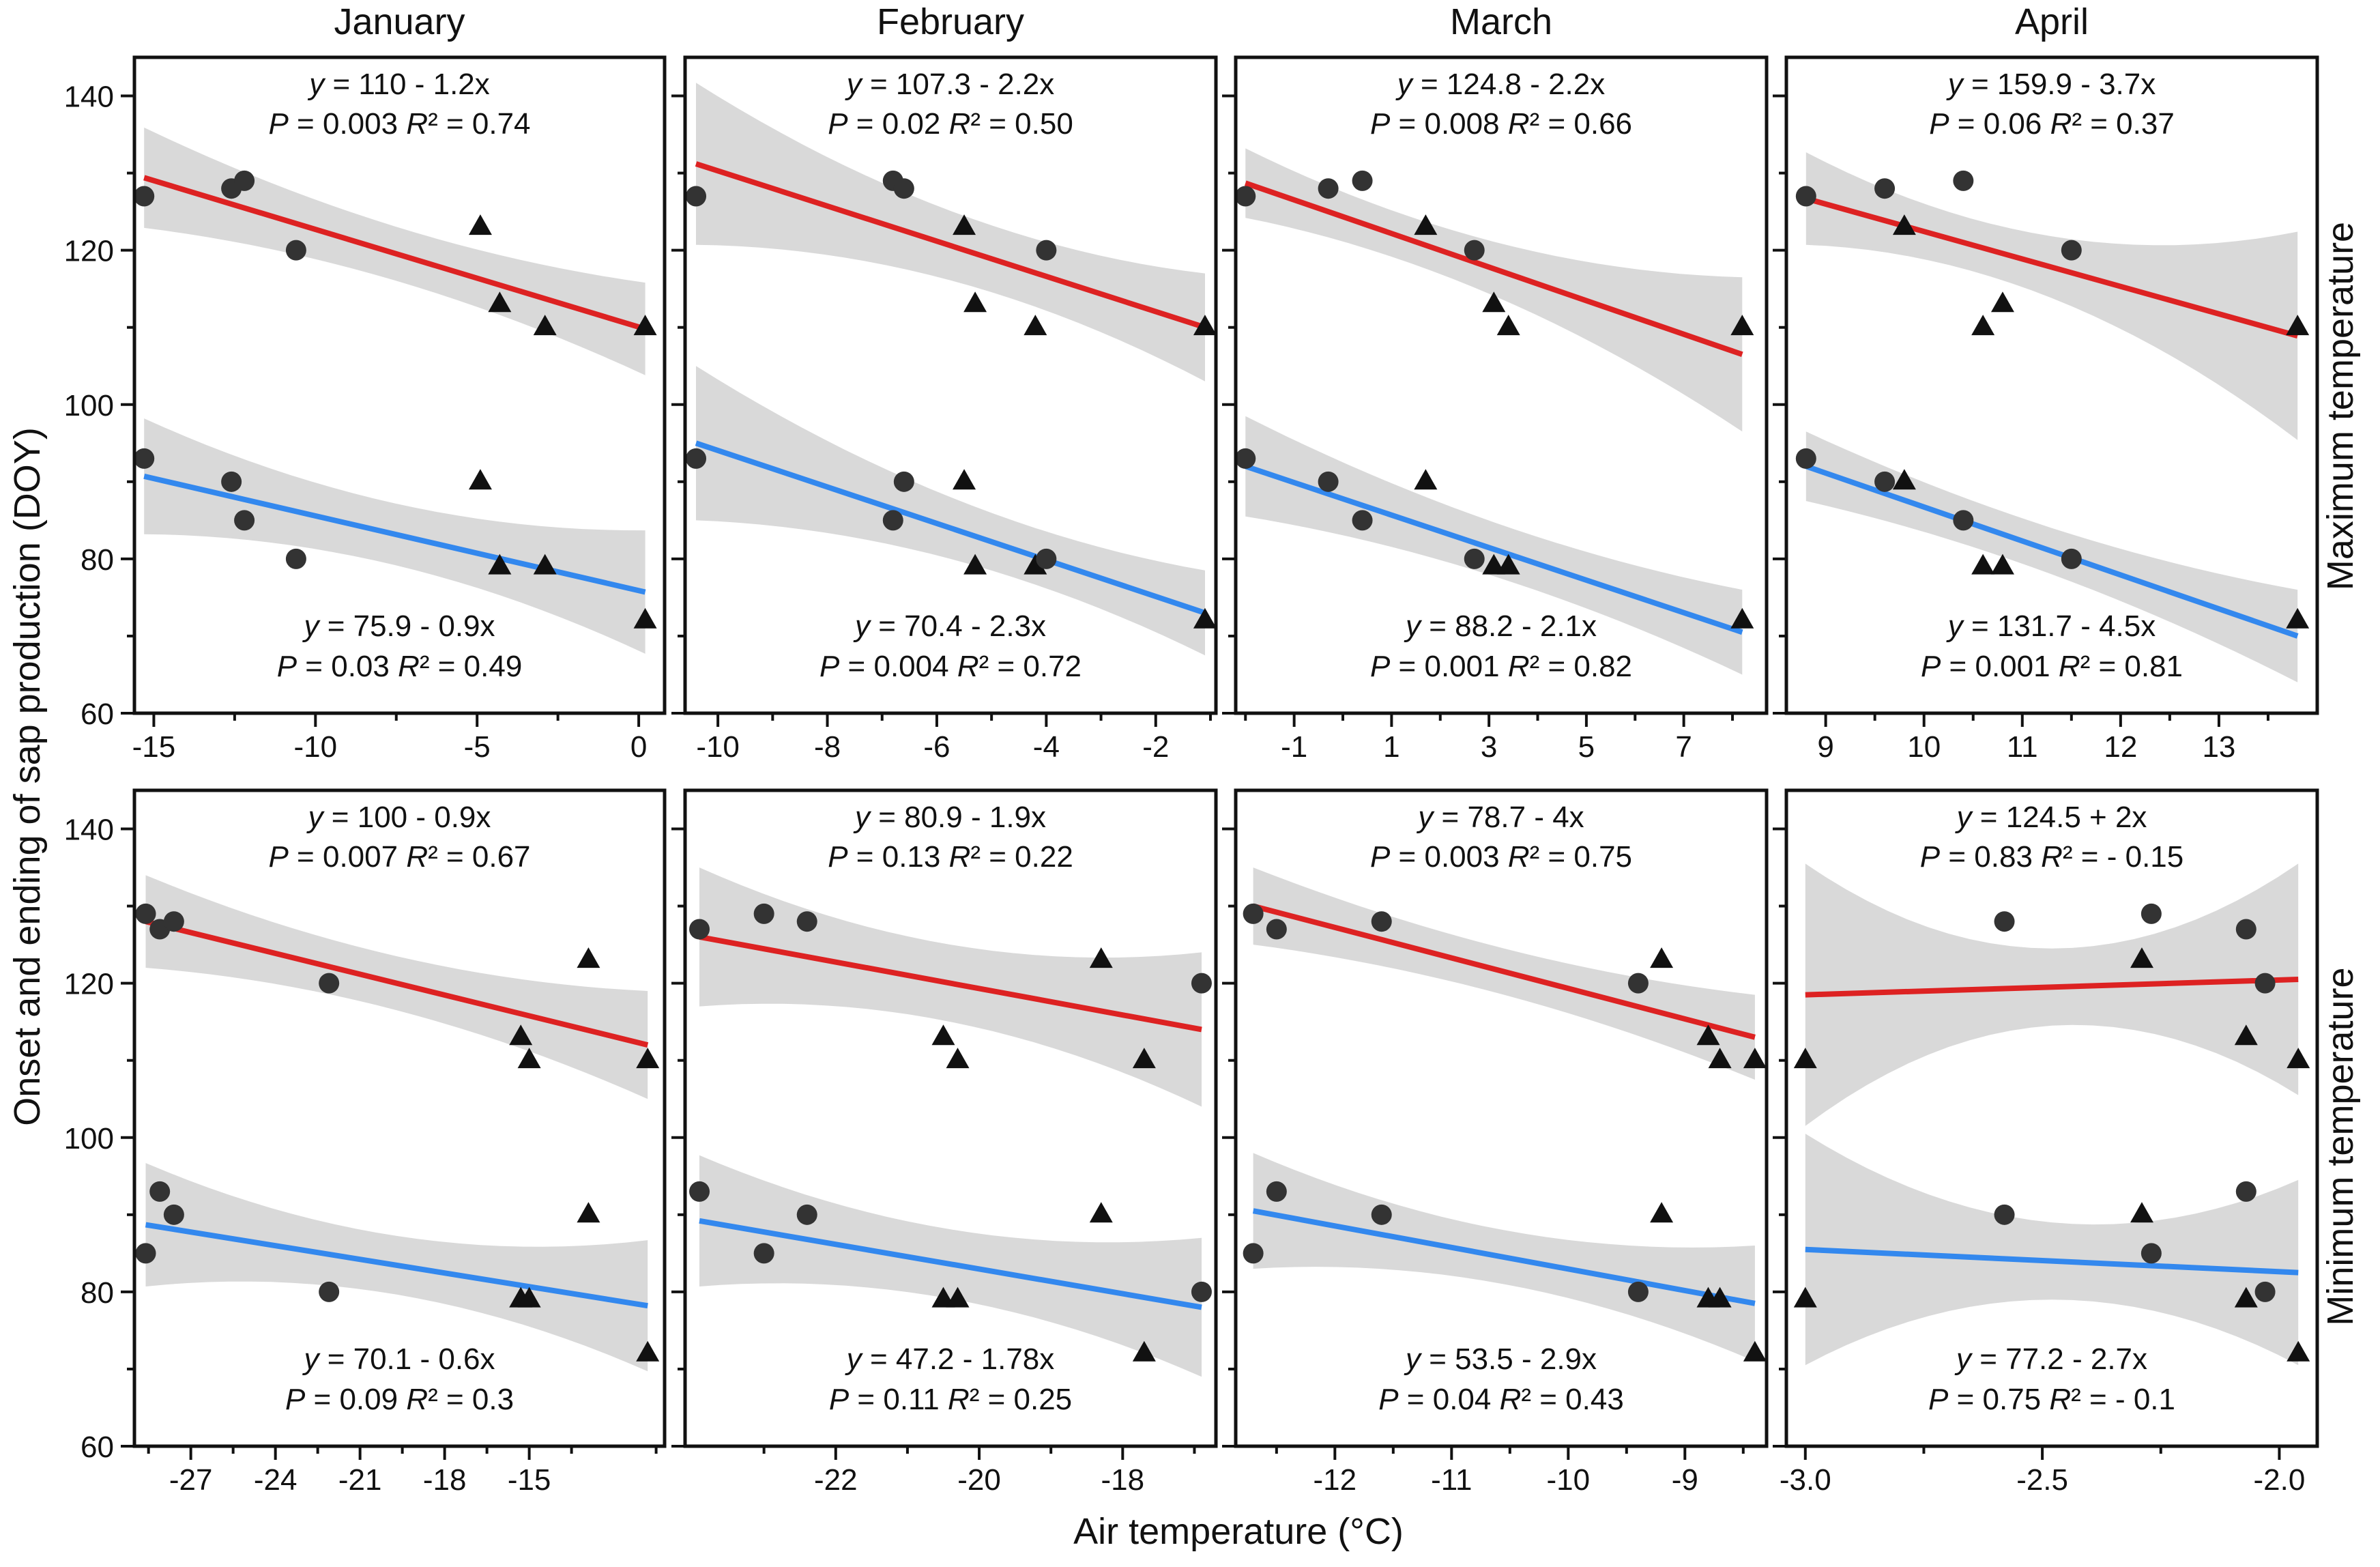 Image resolution: width=2380 pixels, height=1567 pixels. I want to click on x-tick-label: 9, so click(1825, 747).